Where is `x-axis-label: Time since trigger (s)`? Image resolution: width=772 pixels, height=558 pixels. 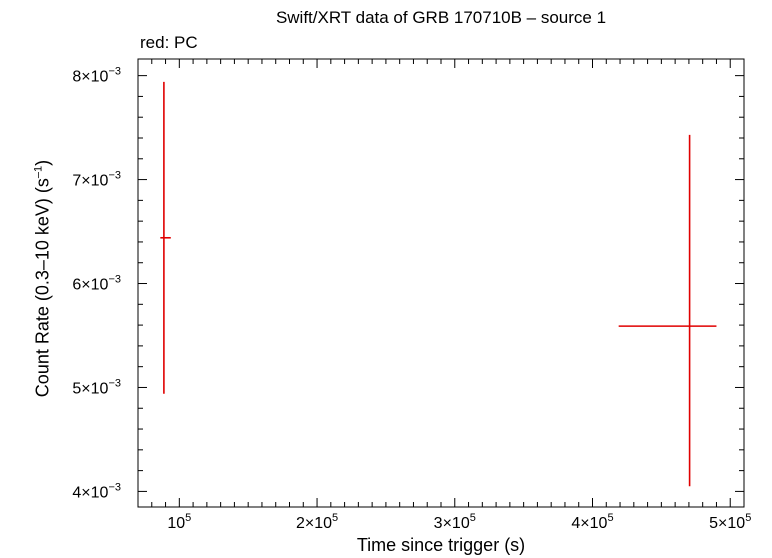
x-axis-label: Time since trigger (s) is located at coordinates (441, 545).